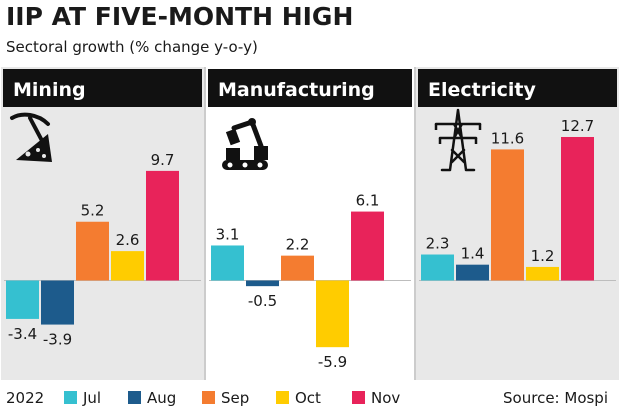  What do you see at coordinates (332, 362) in the screenshot?
I see `data-label-manufacturing-oct: -5.9` at bounding box center [332, 362].